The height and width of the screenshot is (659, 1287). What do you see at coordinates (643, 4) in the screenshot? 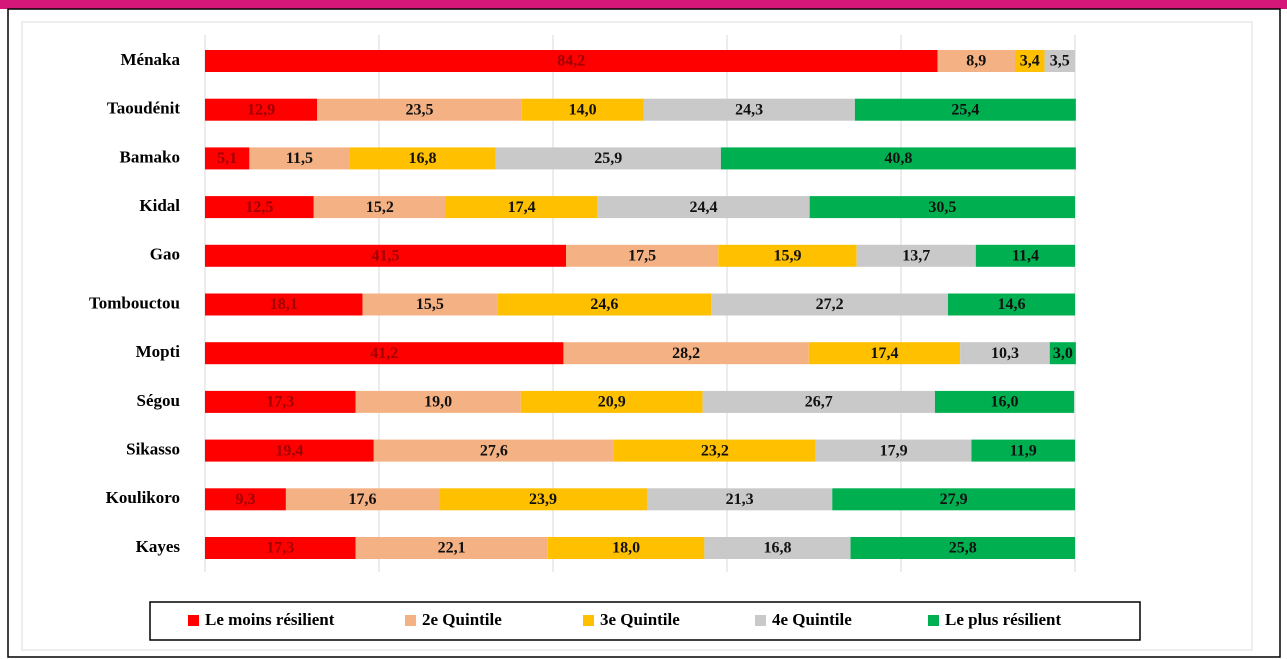
I see `header-banner` at bounding box center [643, 4].